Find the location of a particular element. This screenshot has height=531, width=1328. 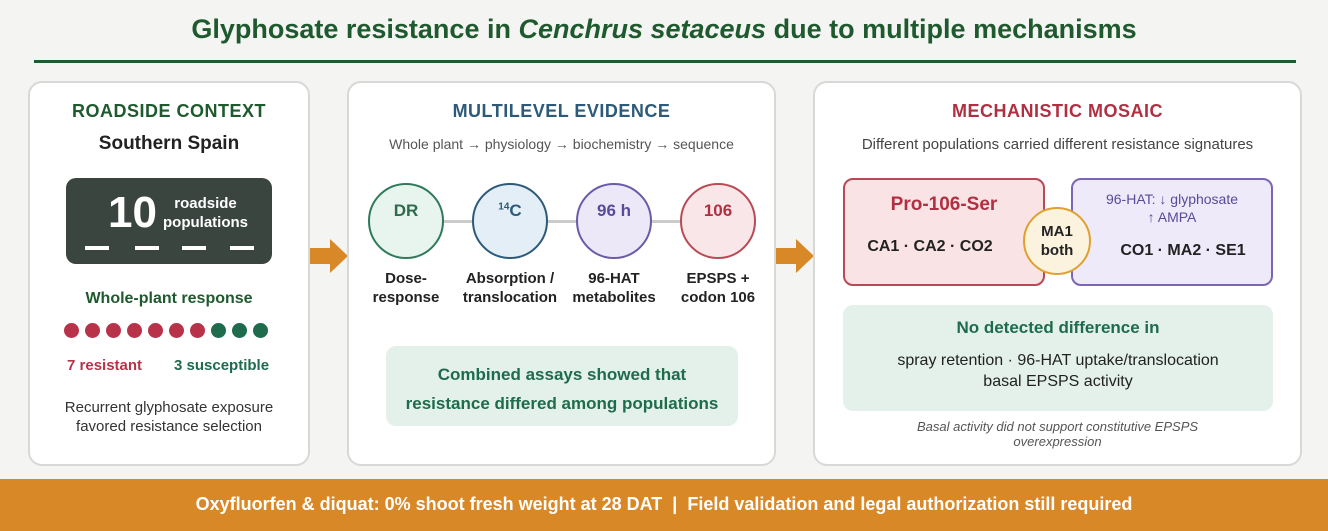

metabolic-populations: CO1 · MA2 · SE1 is located at coordinates (1183, 250).